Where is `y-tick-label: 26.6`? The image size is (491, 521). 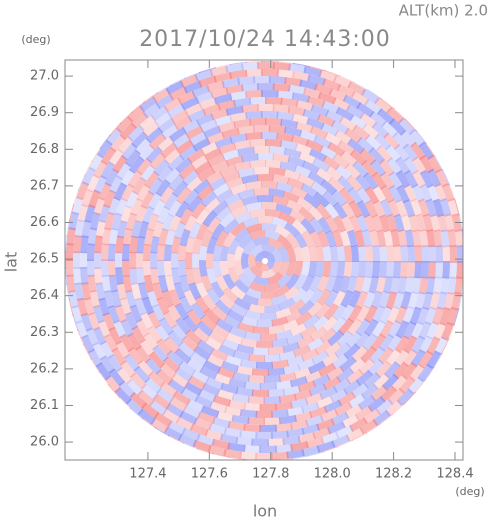 y-tick-label: 26.6 is located at coordinates (44, 222).